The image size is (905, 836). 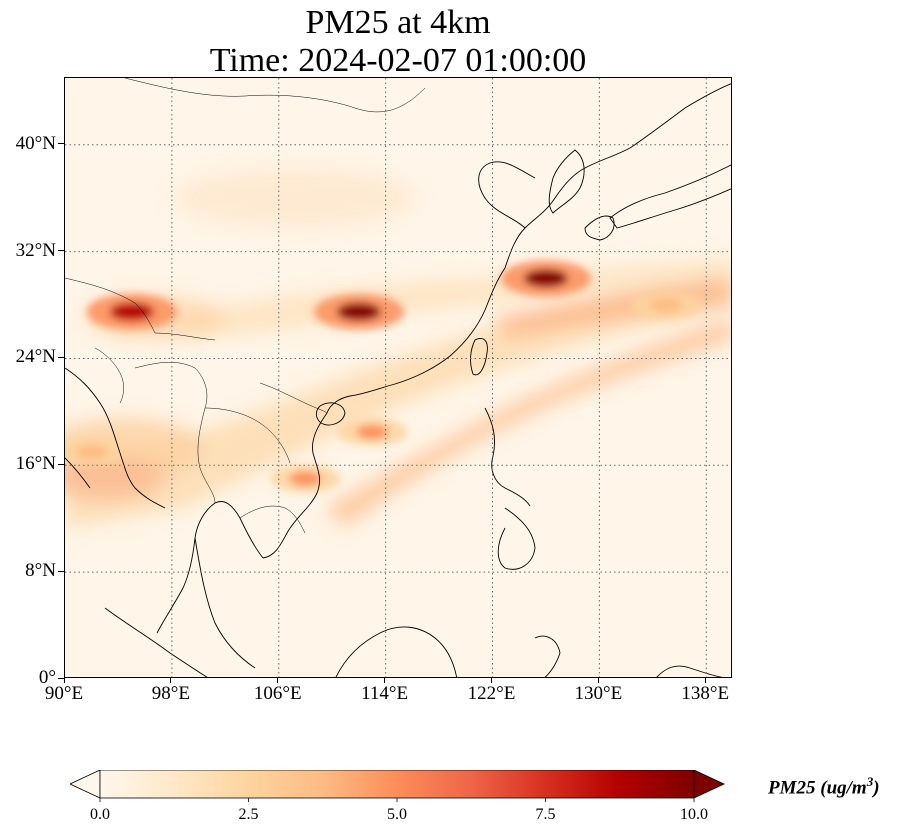 What do you see at coordinates (35, 357) in the screenshot?
I see `lat-tick-label: 24°N` at bounding box center [35, 357].